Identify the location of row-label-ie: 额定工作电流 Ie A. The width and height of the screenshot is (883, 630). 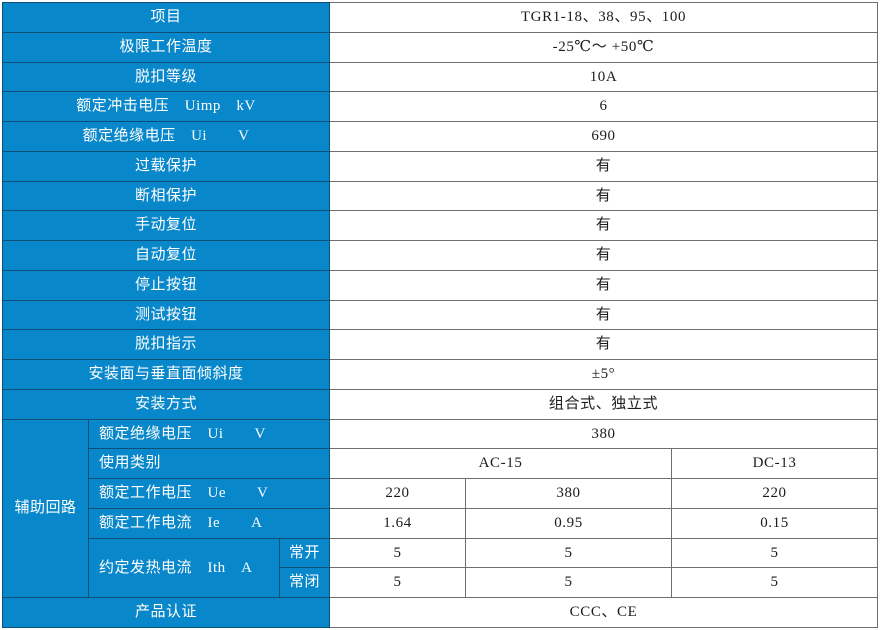
(209, 523).